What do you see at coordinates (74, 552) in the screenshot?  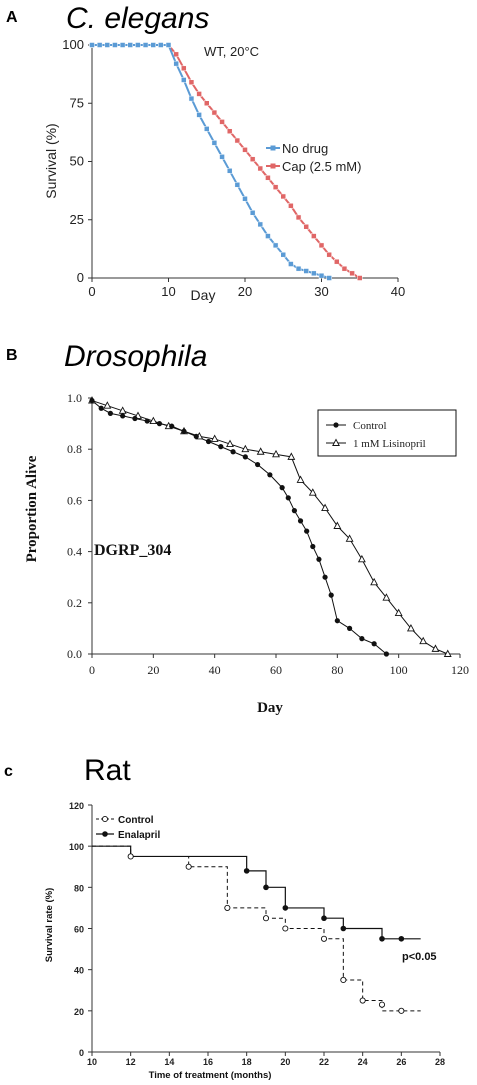 I see `panel-b-y-tick-label: 0.4` at bounding box center [74, 552].